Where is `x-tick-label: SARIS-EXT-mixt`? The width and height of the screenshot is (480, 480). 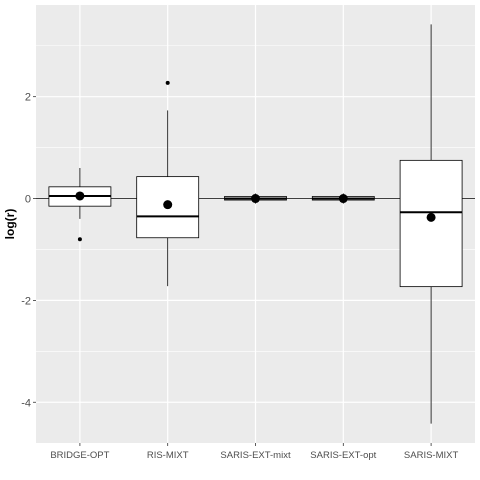 x-tick-label: SARIS-EXT-mixt is located at coordinates (255, 455).